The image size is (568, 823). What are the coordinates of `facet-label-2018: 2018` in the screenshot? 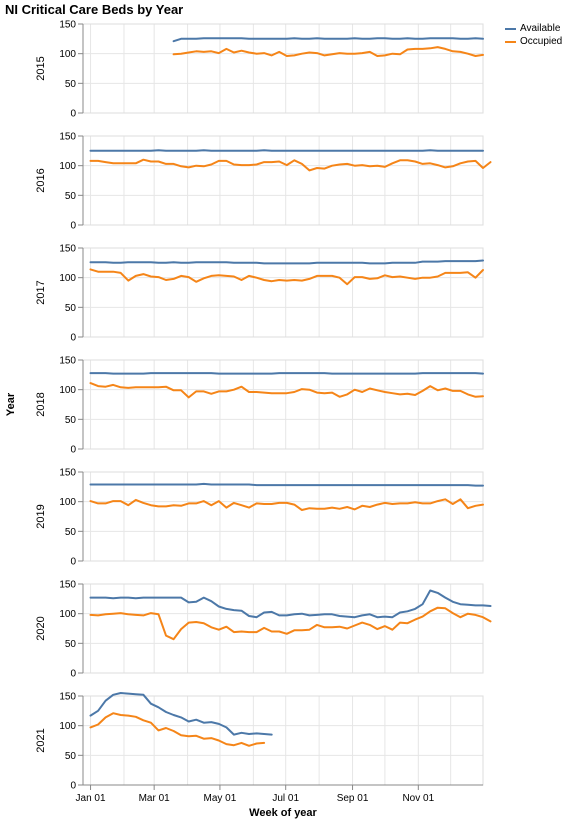 It's located at (41, 404).